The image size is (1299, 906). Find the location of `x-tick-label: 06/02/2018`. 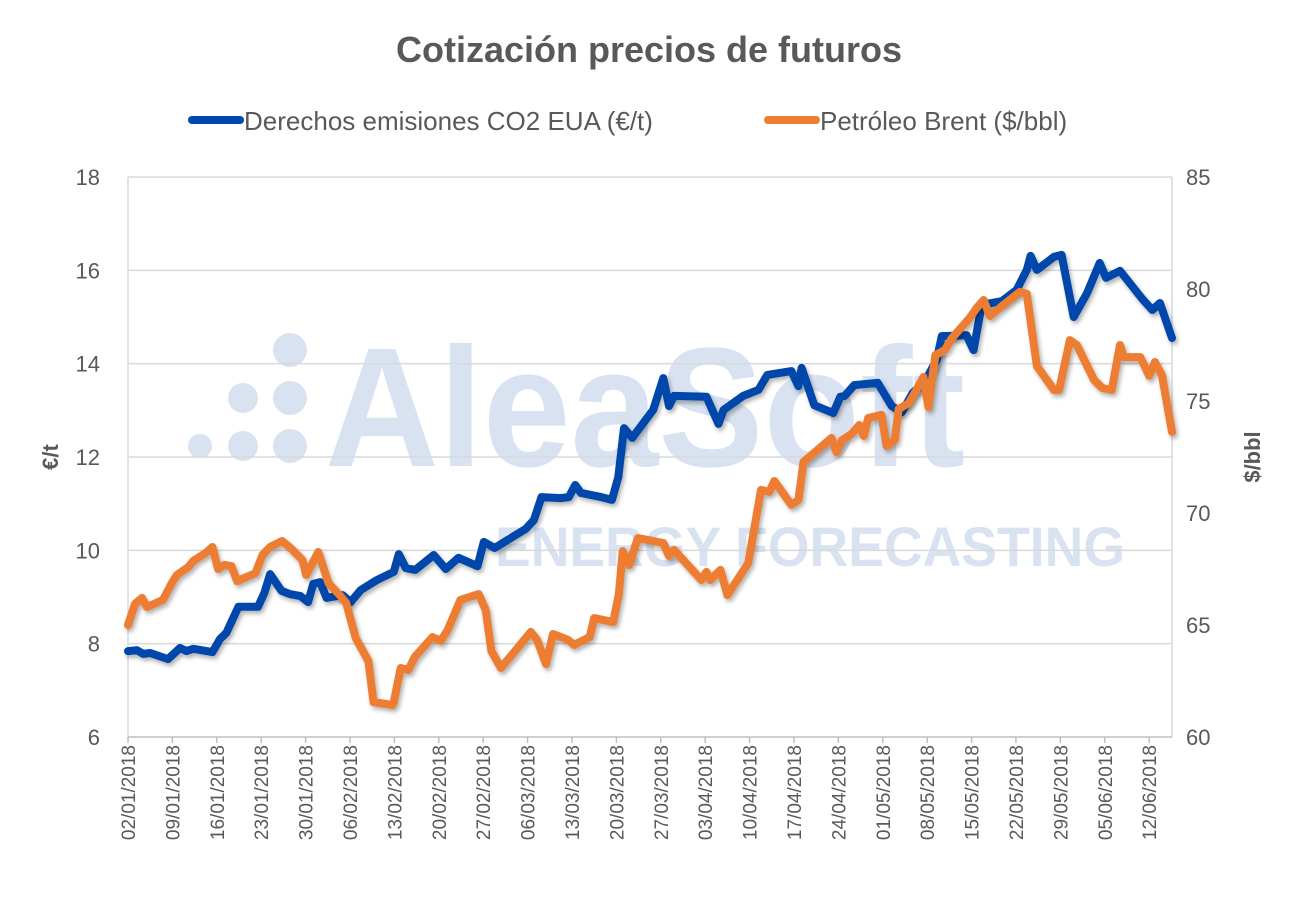

x-tick-label: 06/02/2018 is located at coordinates (351, 792).